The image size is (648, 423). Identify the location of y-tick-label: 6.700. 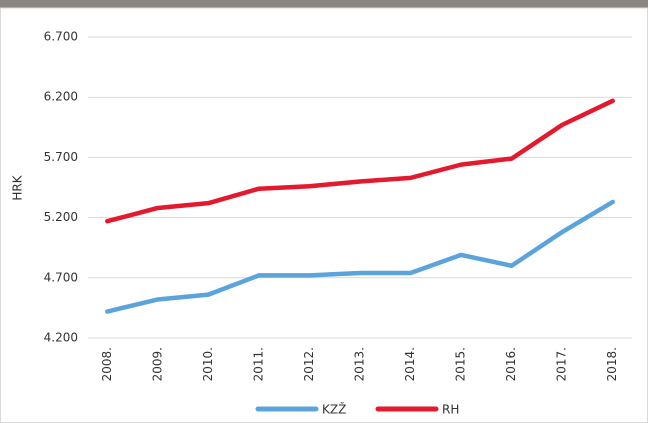
(61, 37).